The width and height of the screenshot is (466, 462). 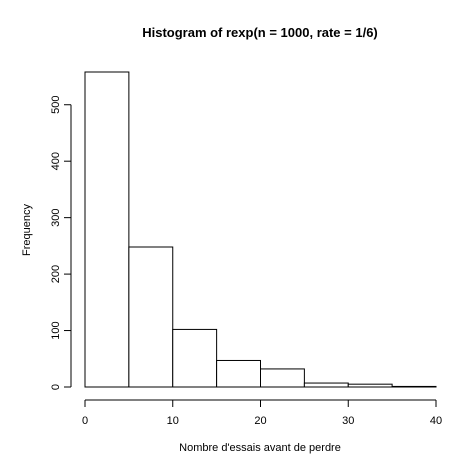 What do you see at coordinates (56, 161) in the screenshot?
I see `y-tick-label: 400` at bounding box center [56, 161].